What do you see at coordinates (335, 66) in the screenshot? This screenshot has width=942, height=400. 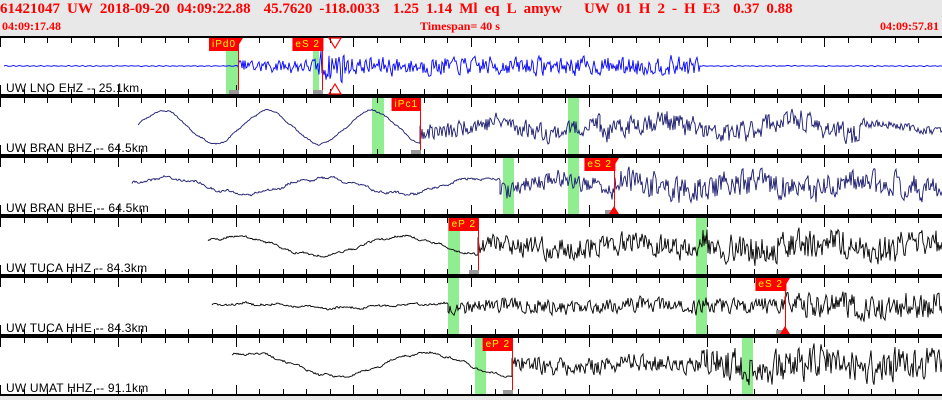 I see `amplitude-marker-overlay` at bounding box center [335, 66].